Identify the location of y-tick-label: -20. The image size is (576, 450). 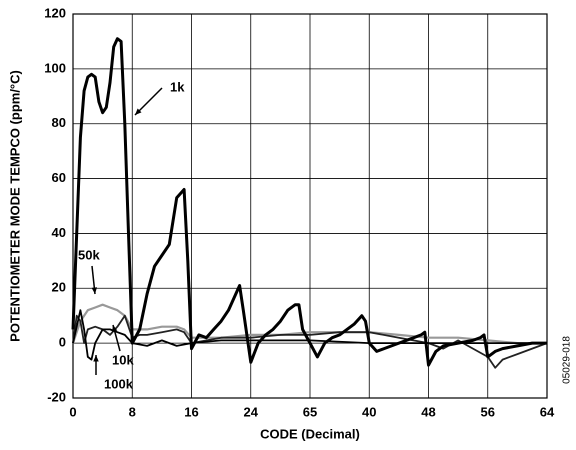
(56, 396).